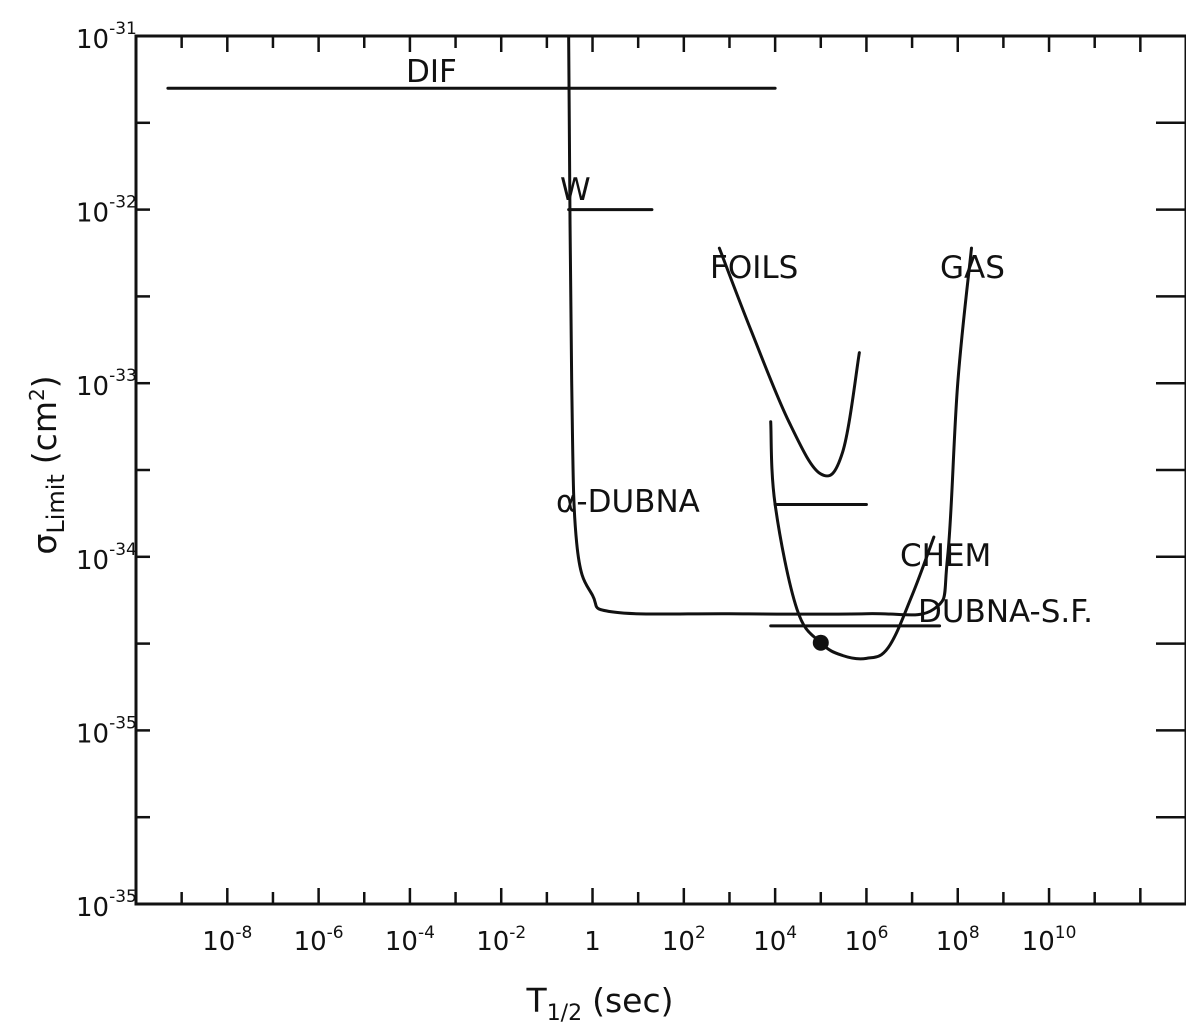 This screenshot has height=1031, width=1186. What do you see at coordinates (575, 190) in the screenshot?
I see `curve-label-w: W` at bounding box center [575, 190].